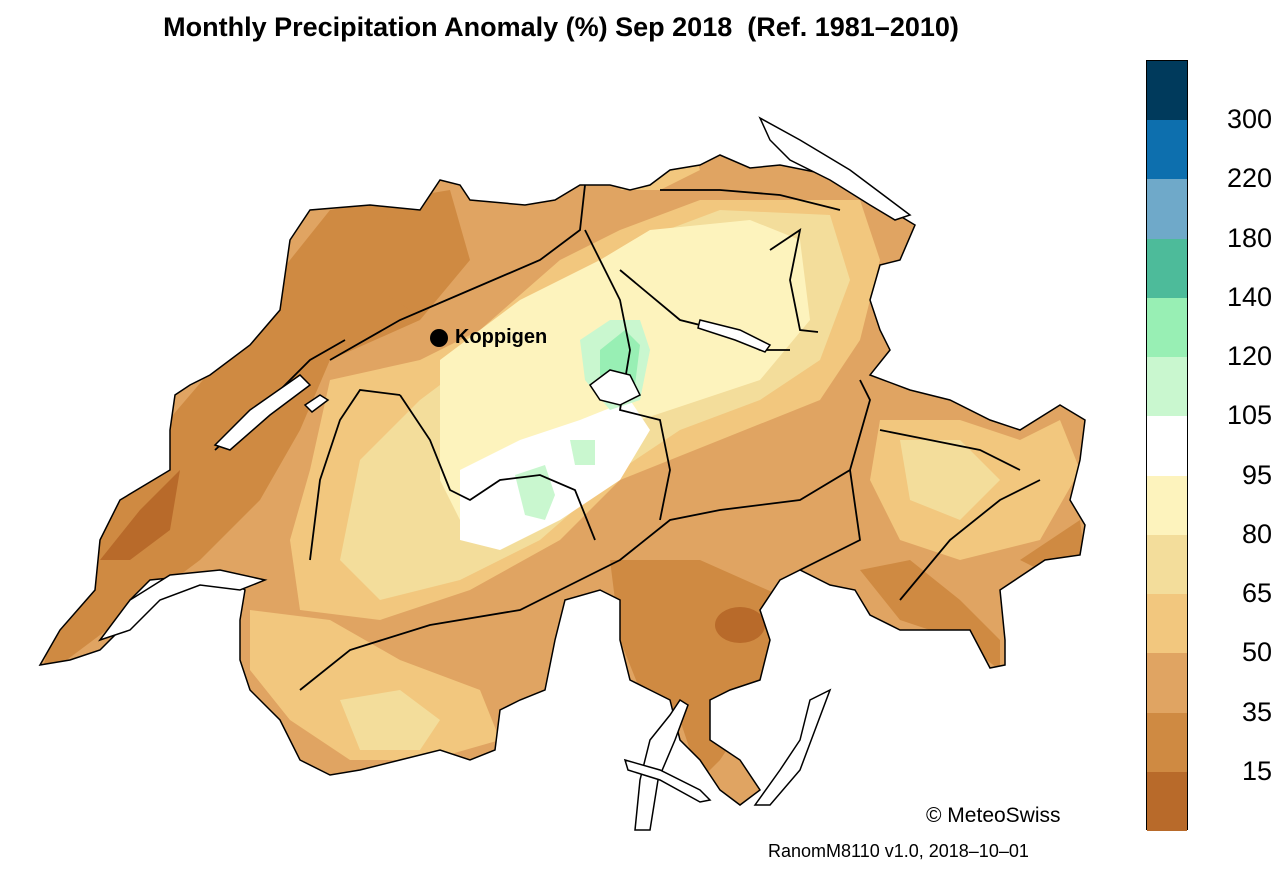 This screenshot has height=876, width=1280. Describe the element at coordinates (1249, 296) in the screenshot. I see `legend-label: 140` at that location.